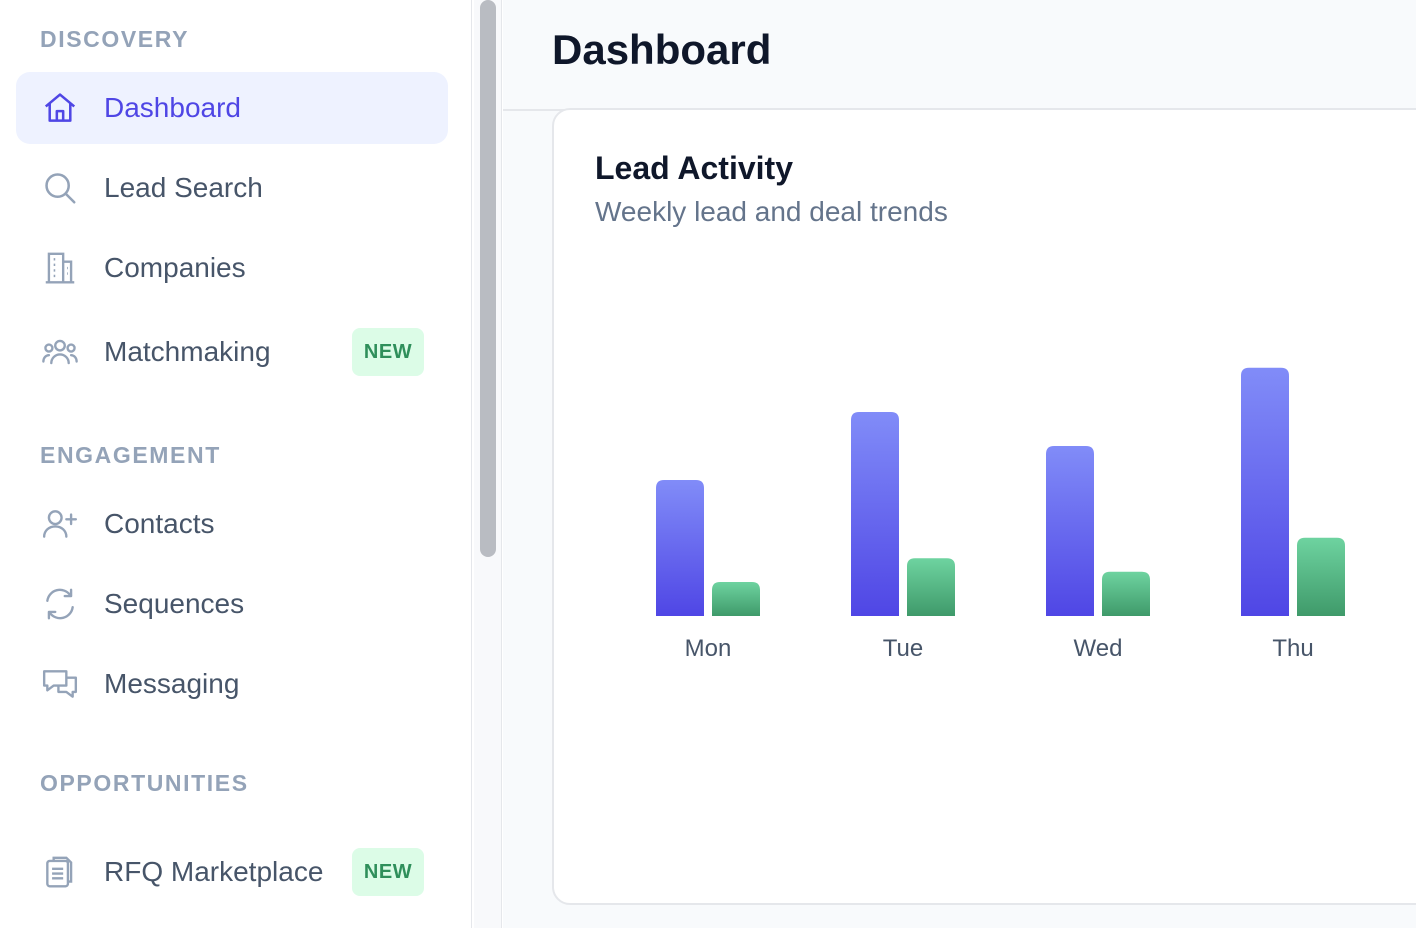 The image size is (1416, 928). I want to click on x-tick-label: Thu, so click(1292, 648).